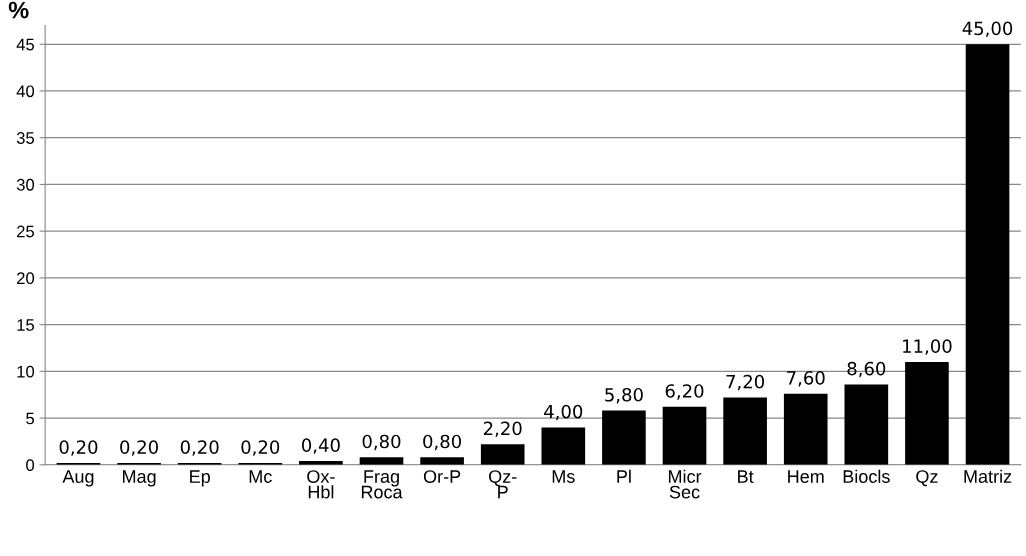  I want to click on x-tick-label: Mc, so click(260, 476).